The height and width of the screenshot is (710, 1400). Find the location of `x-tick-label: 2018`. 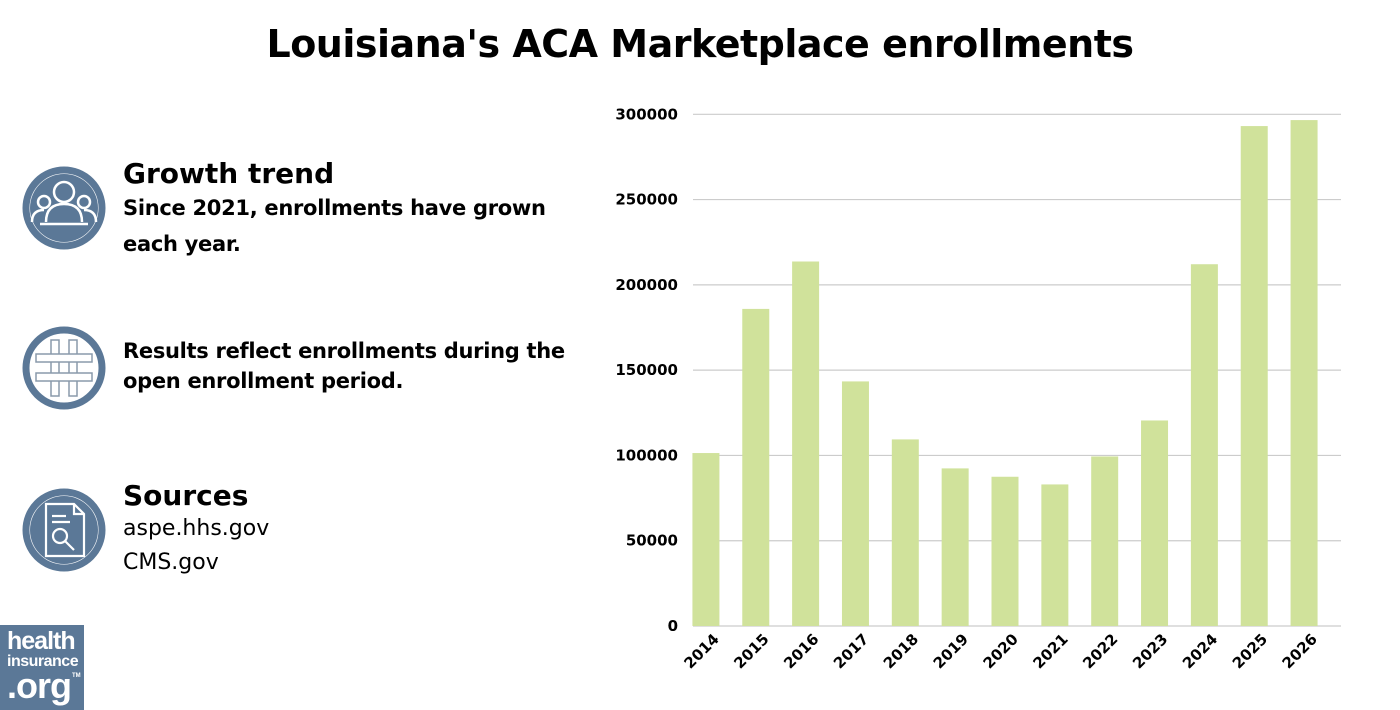

x-tick-label: 2018 is located at coordinates (901, 651).